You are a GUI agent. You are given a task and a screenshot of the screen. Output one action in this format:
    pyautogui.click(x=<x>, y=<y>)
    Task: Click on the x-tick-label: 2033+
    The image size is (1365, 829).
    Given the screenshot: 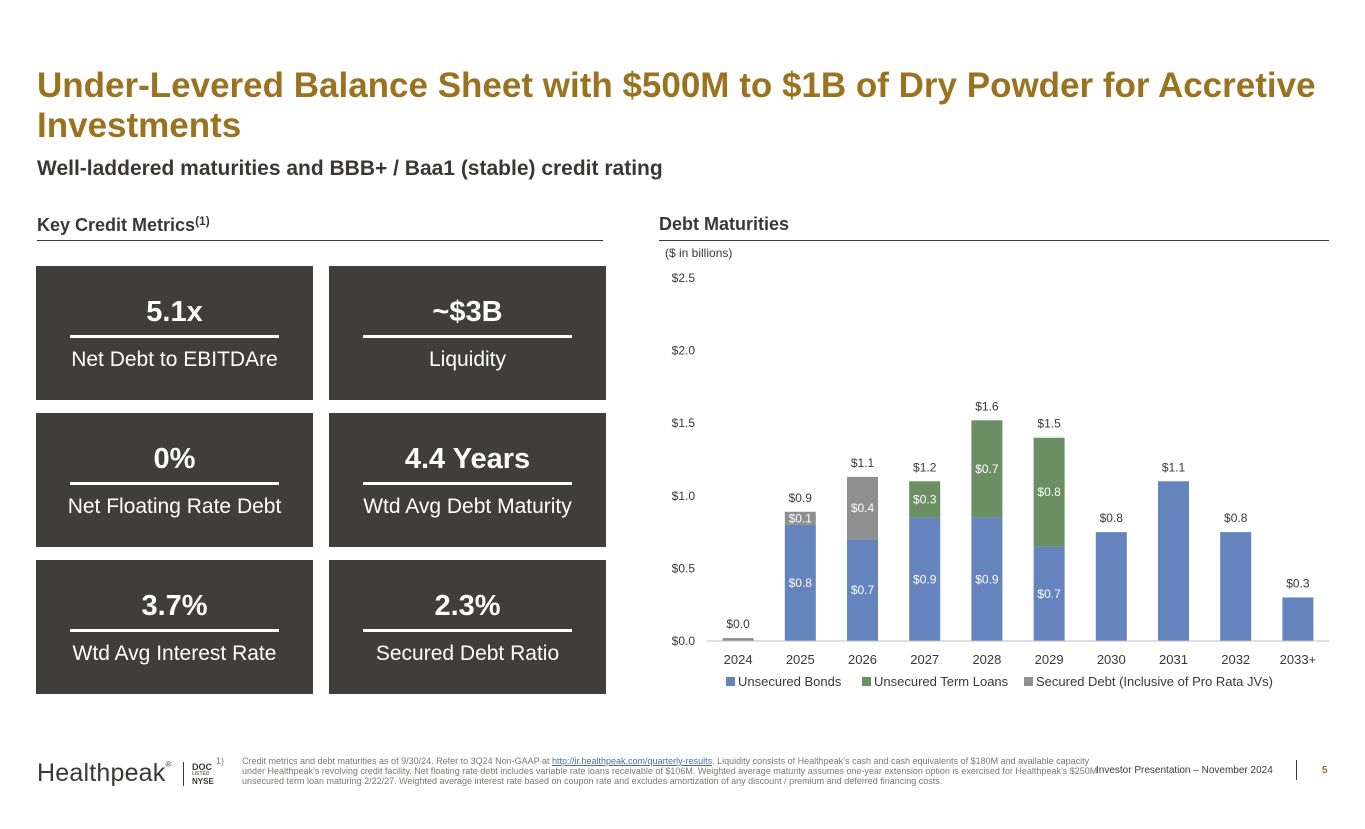 What is the action you would take?
    pyautogui.click(x=1298, y=659)
    